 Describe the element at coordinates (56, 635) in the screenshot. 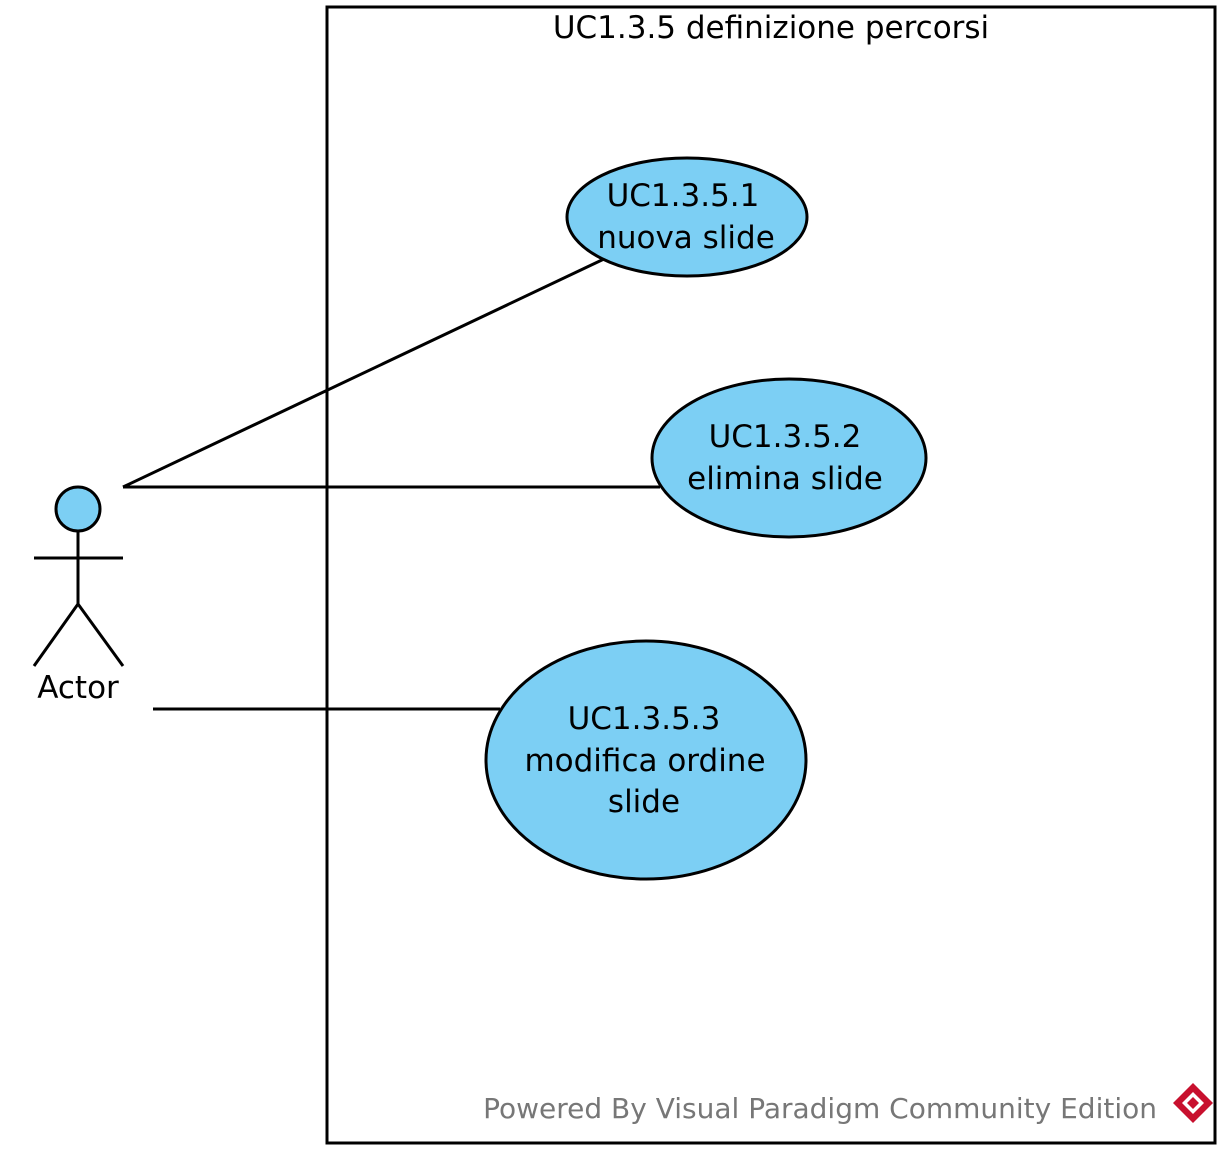

I see `actor-leg-left` at that location.